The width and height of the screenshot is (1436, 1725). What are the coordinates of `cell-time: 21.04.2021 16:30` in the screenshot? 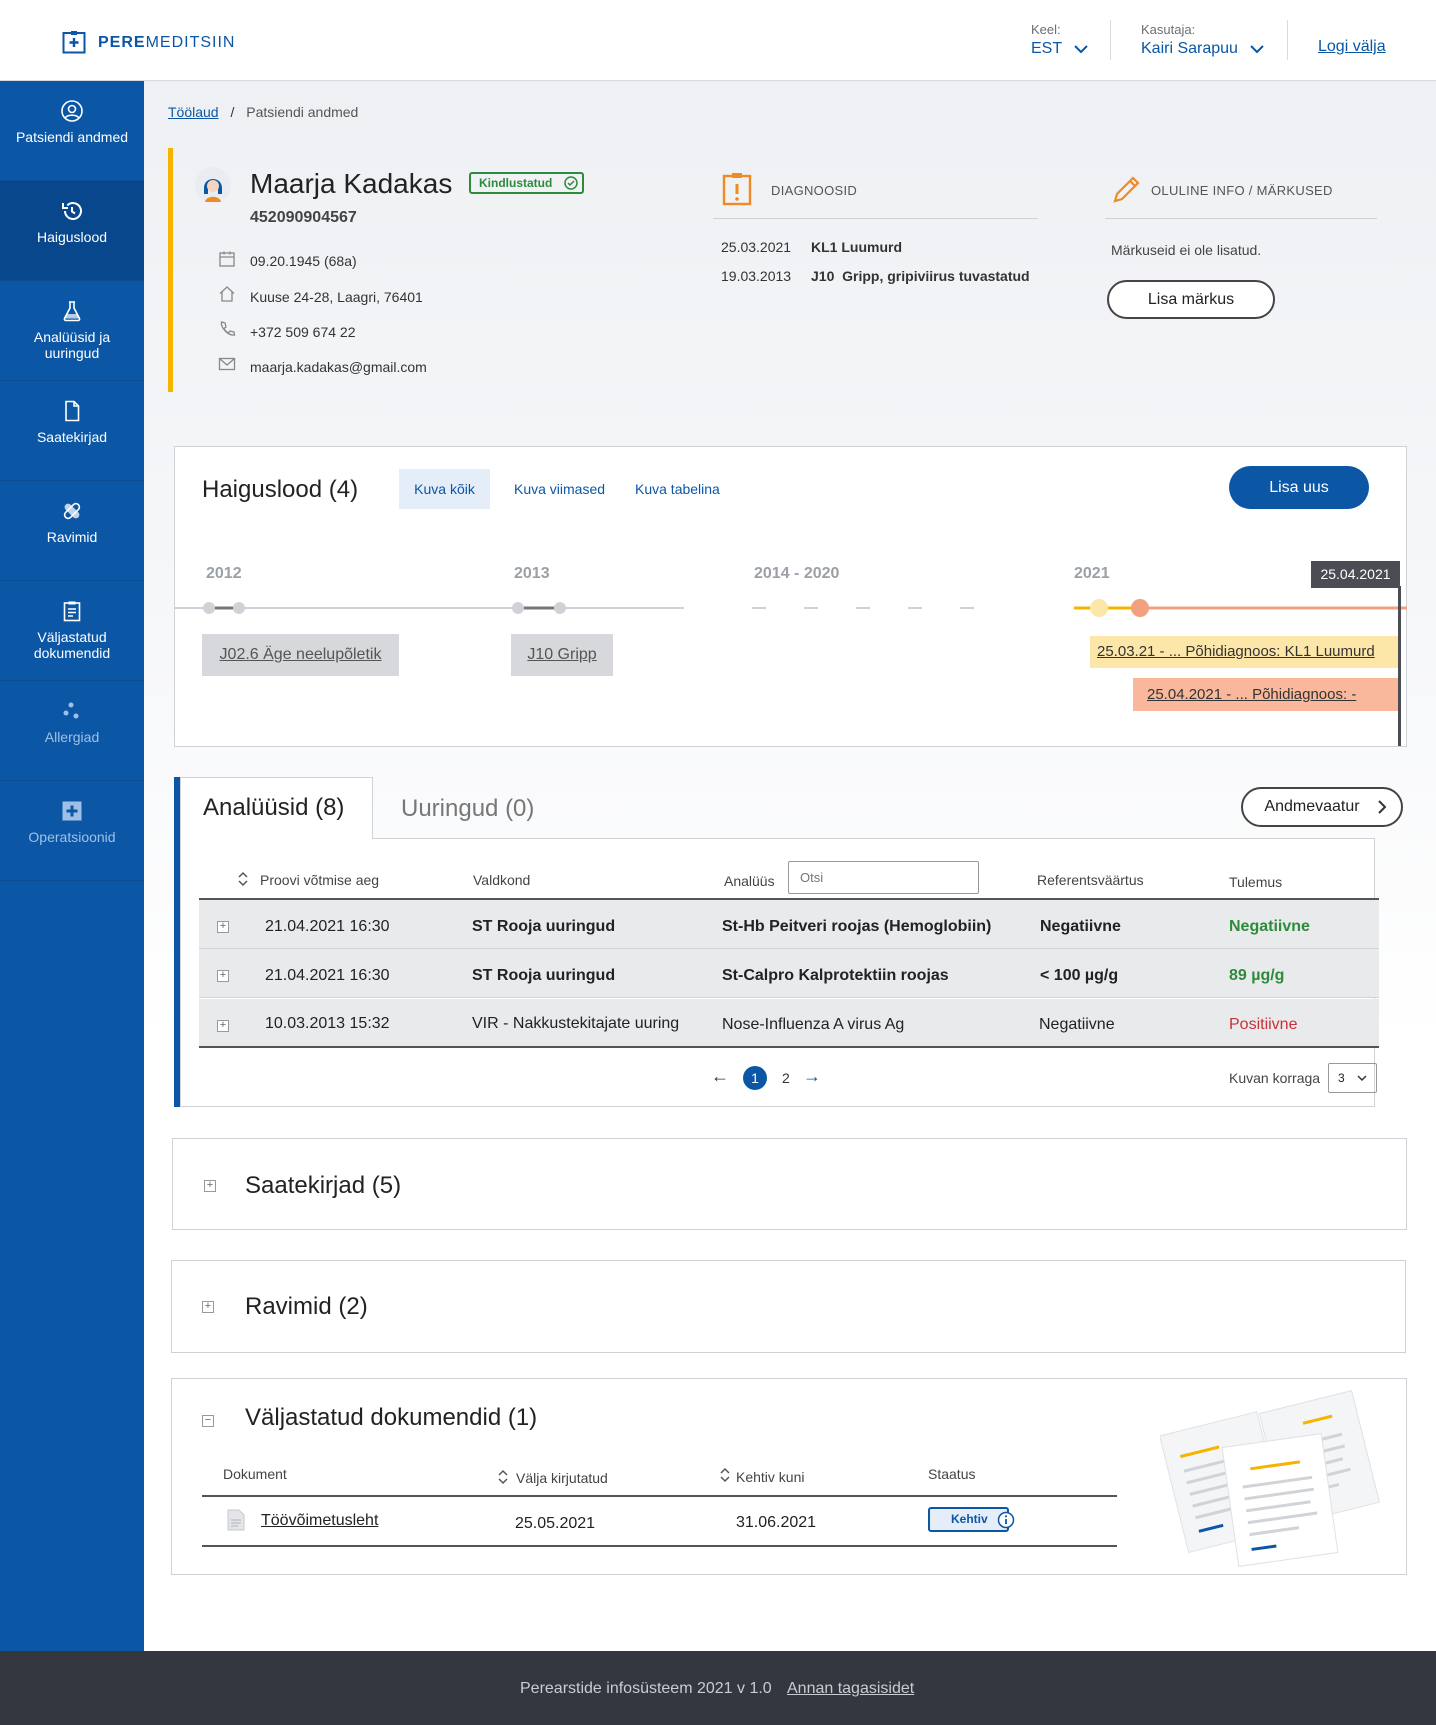 It's located at (327, 926).